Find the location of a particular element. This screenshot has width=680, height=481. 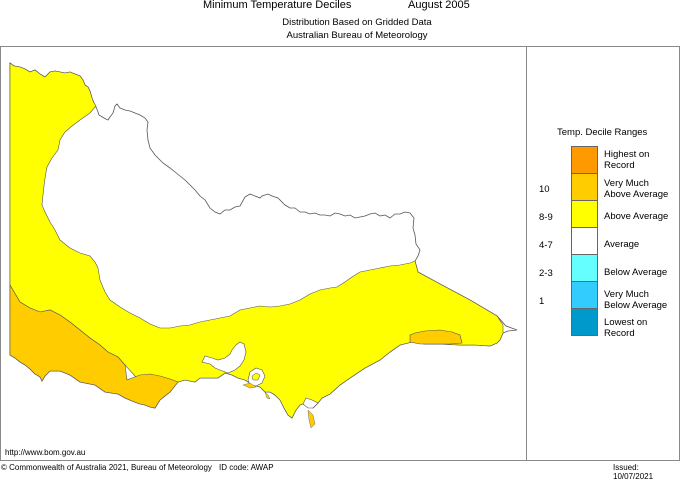

label-line: Highest on is located at coordinates (627, 154).